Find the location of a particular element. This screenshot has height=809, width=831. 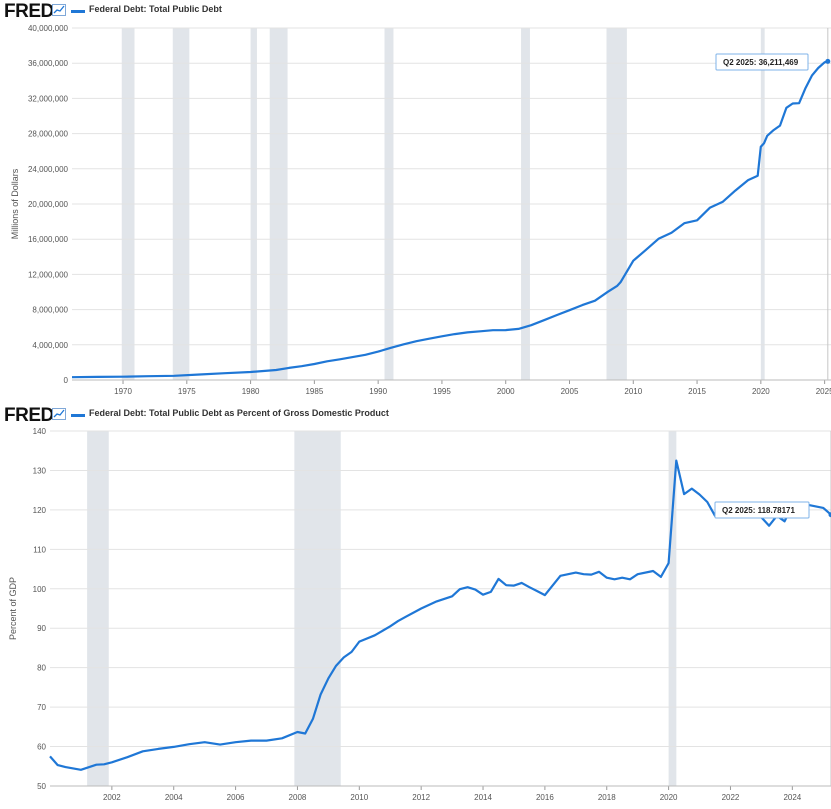

y-tick-label: 110 is located at coordinates (39, 549).